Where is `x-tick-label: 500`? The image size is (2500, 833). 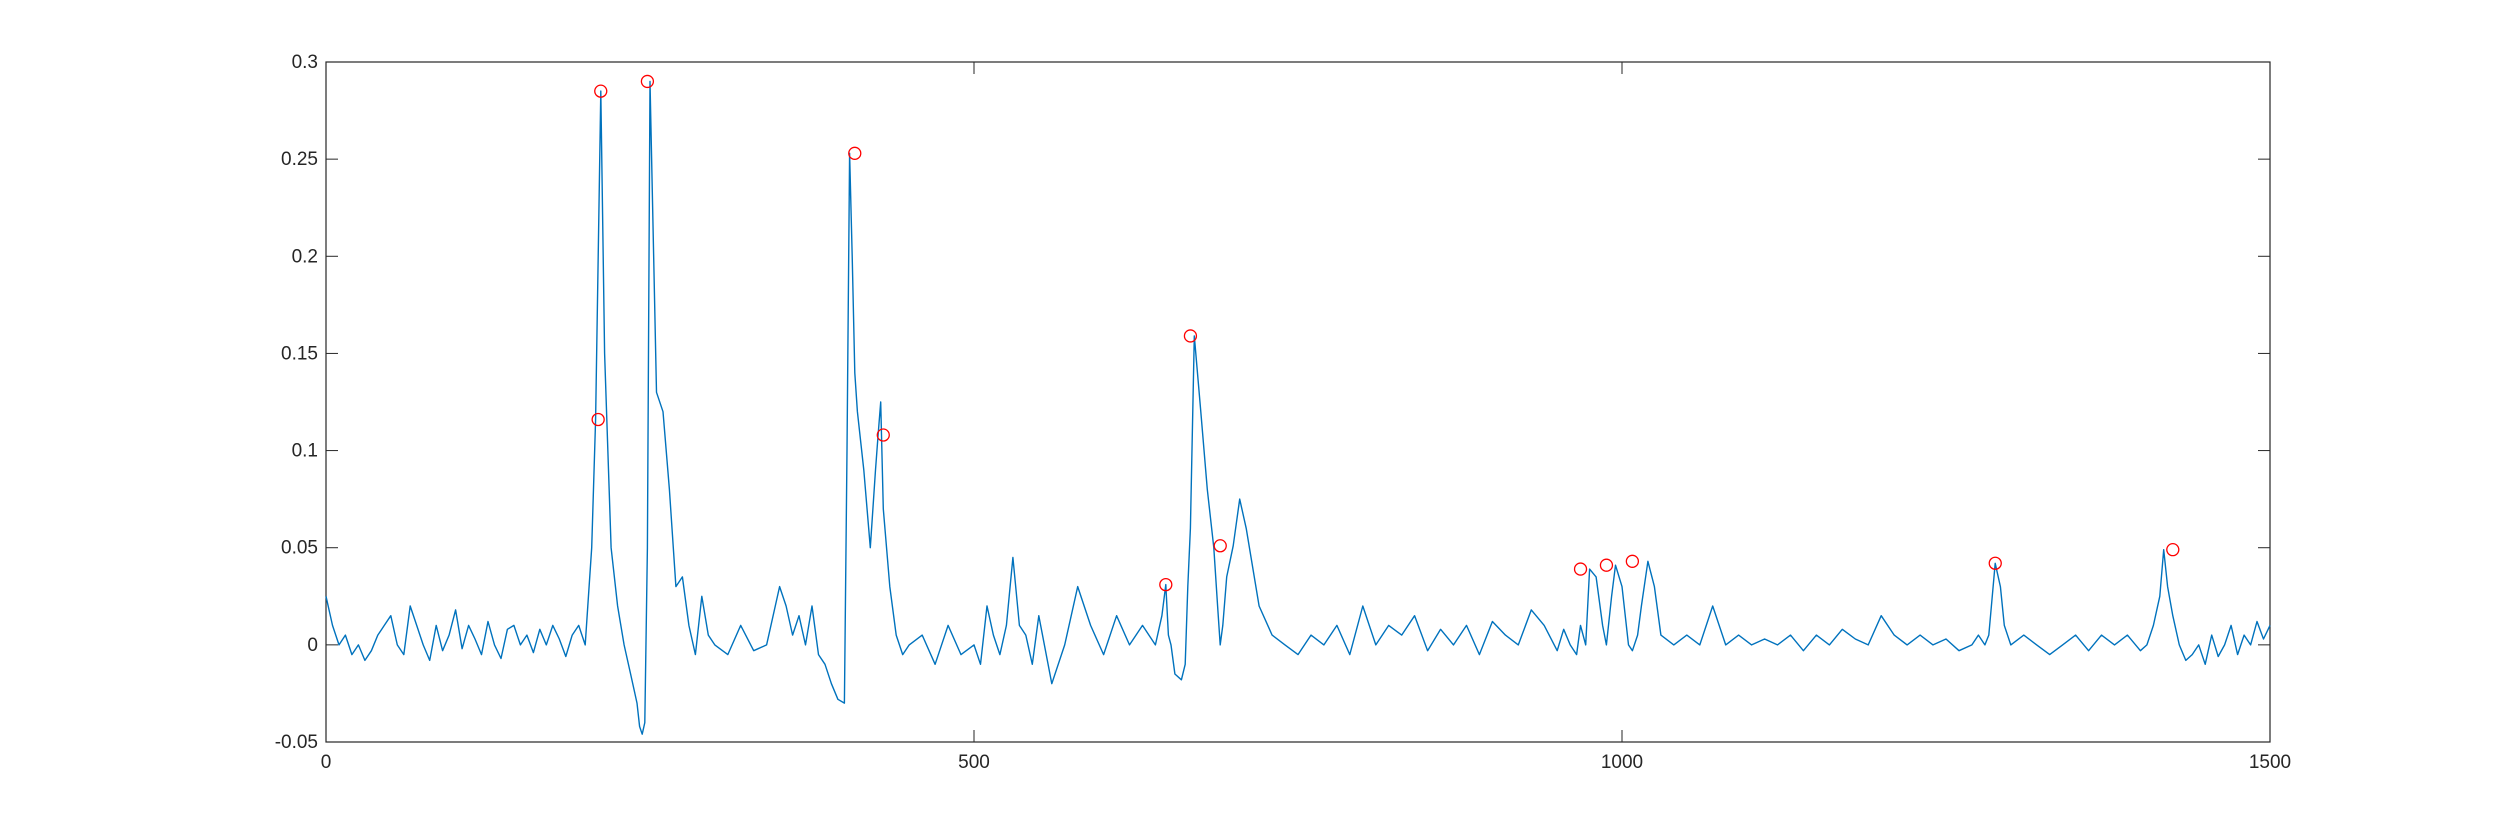 x-tick-label: 500 is located at coordinates (974, 762).